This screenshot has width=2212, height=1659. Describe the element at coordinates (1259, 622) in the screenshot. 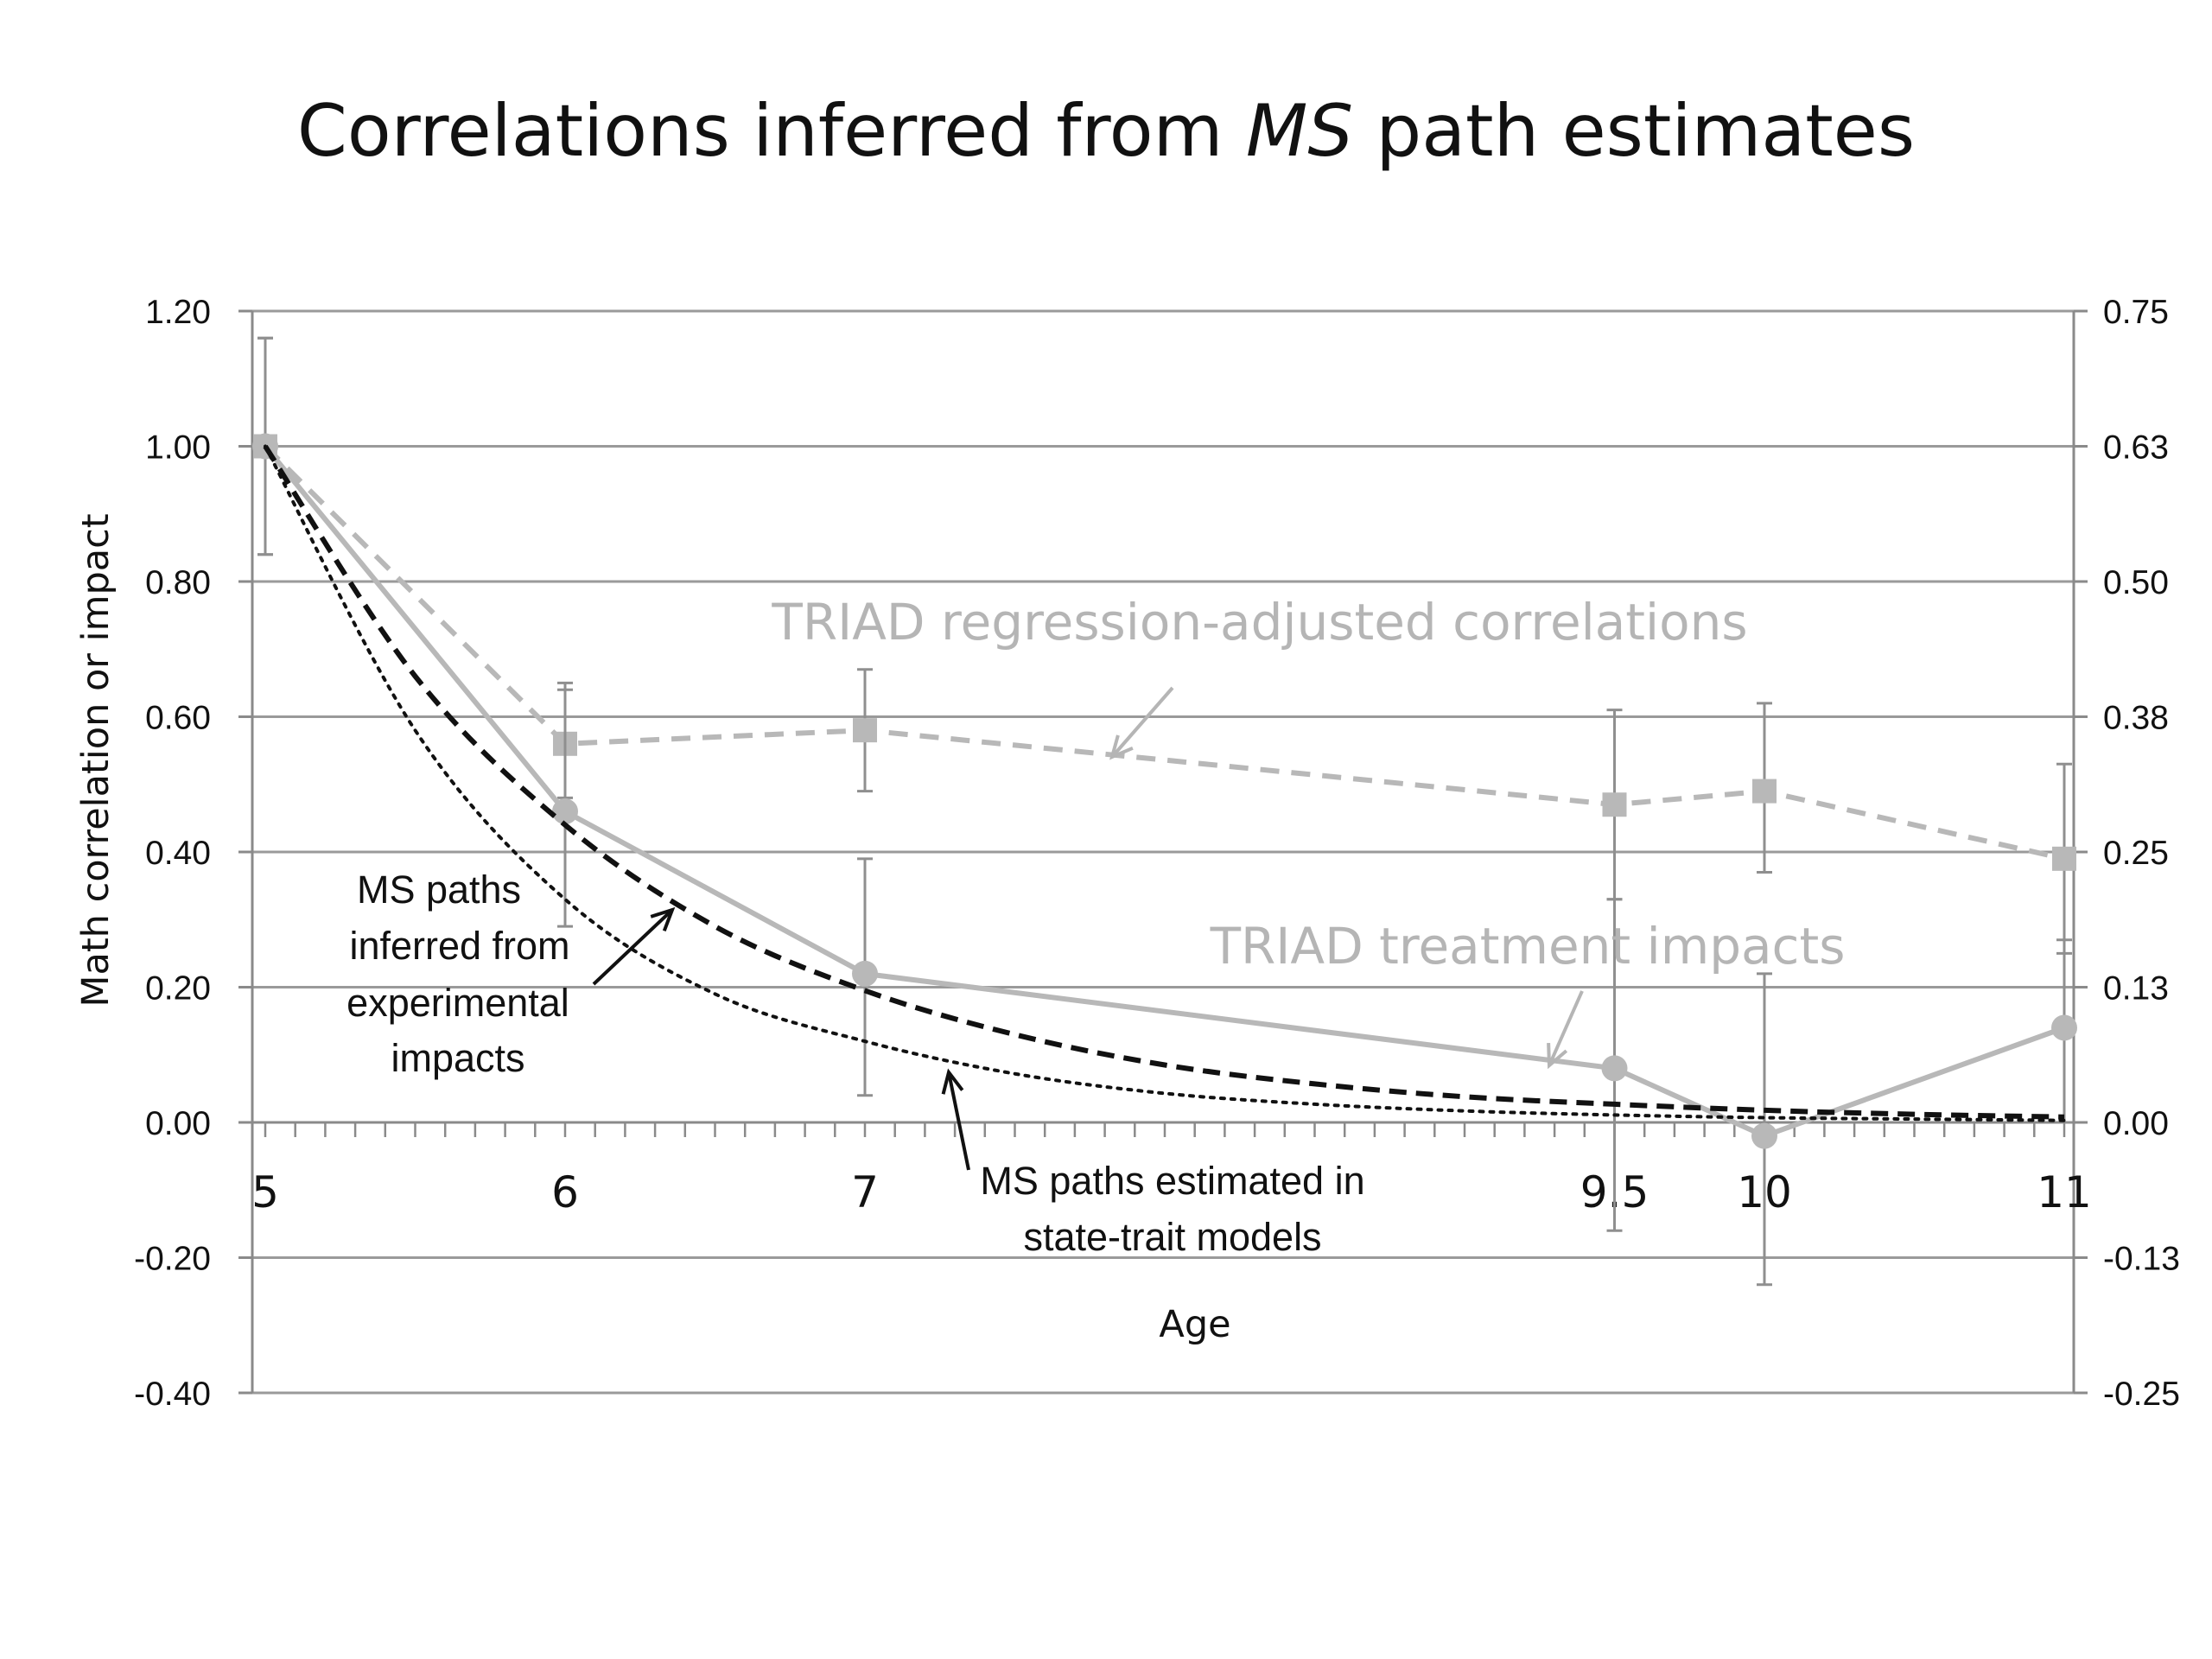

I see `annotation-triad-correlations: TRIAD regression-adjusted correlations` at that location.